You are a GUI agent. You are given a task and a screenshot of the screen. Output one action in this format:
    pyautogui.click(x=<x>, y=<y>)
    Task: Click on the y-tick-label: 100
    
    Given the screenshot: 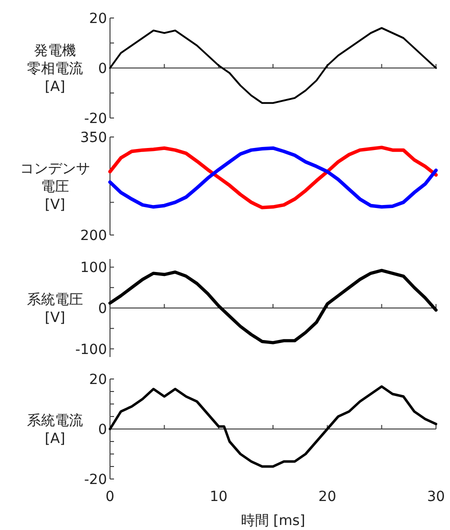 What is the action you would take?
    pyautogui.click(x=93, y=268)
    